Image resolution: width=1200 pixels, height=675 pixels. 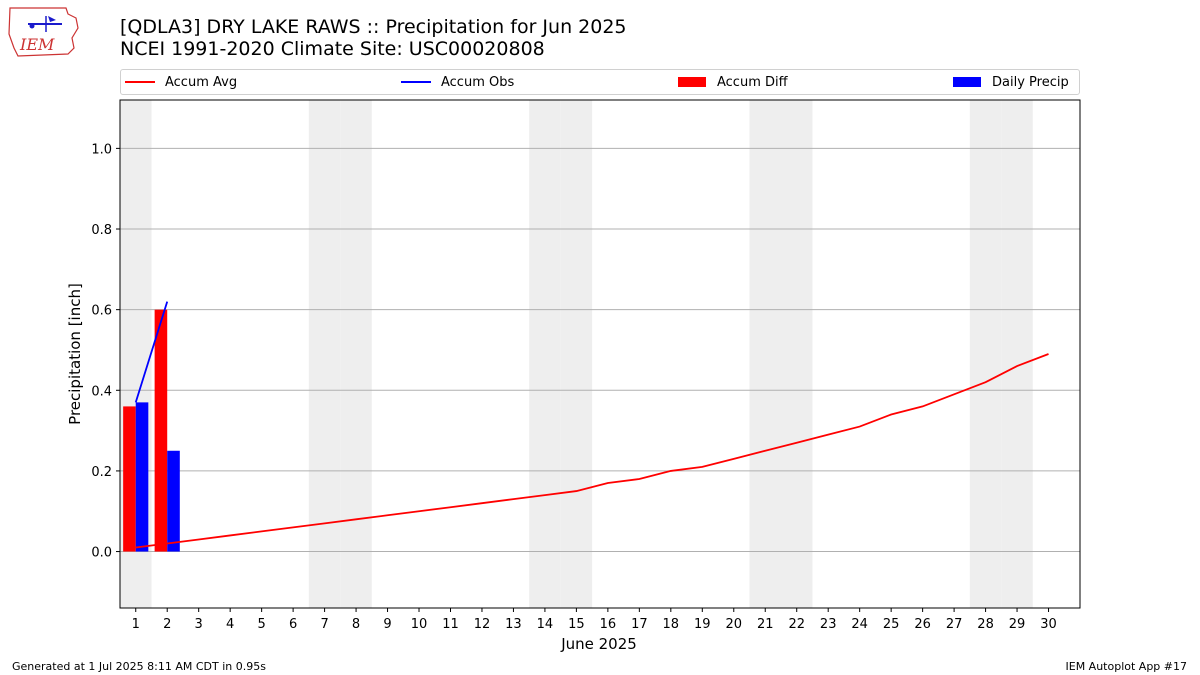 I want to click on x-tick-label: 26, so click(x=922, y=624).